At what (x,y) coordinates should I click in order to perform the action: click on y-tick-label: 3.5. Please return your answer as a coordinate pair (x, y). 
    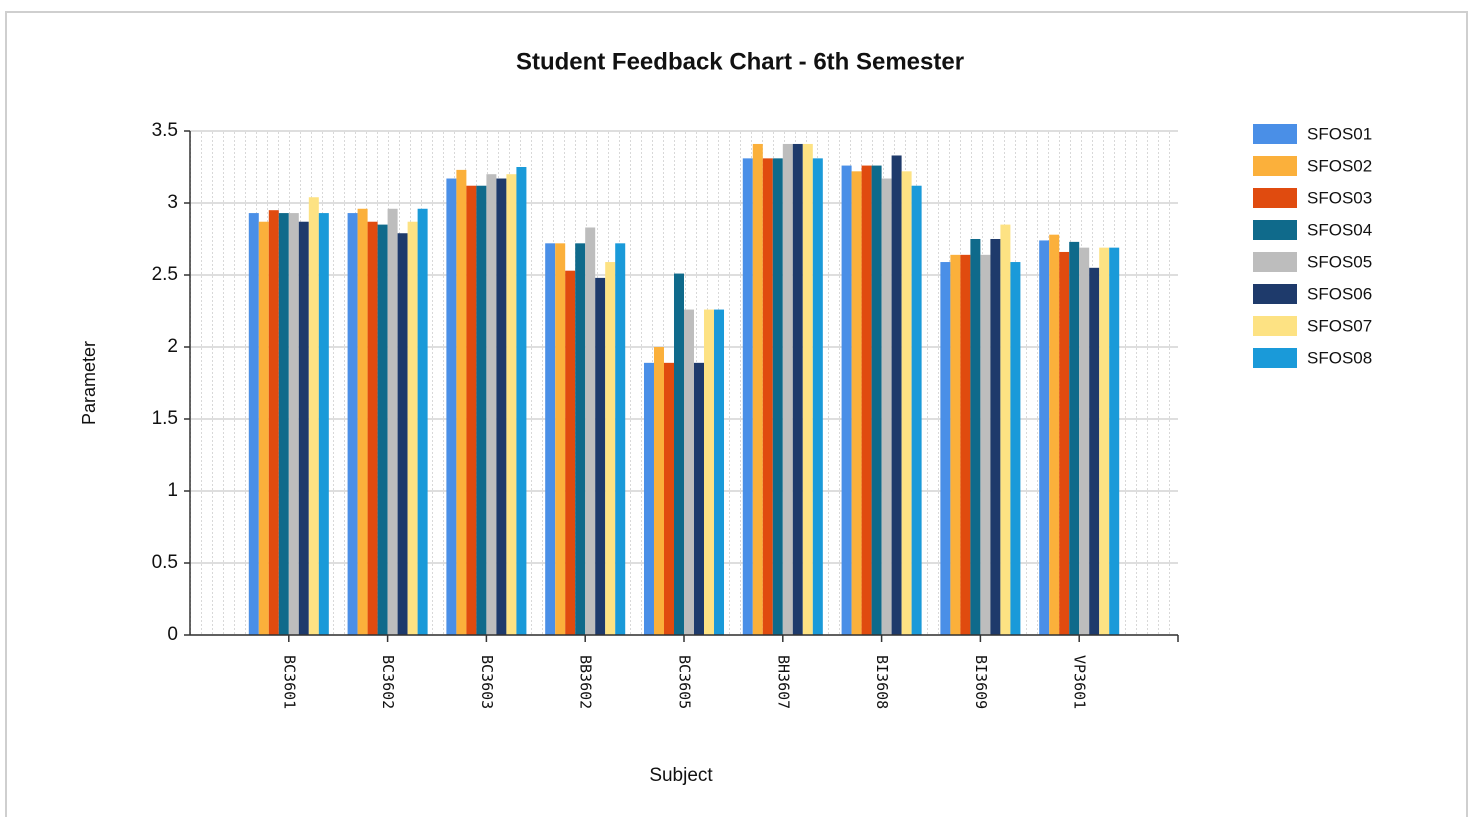
    Looking at the image, I should click on (165, 130).